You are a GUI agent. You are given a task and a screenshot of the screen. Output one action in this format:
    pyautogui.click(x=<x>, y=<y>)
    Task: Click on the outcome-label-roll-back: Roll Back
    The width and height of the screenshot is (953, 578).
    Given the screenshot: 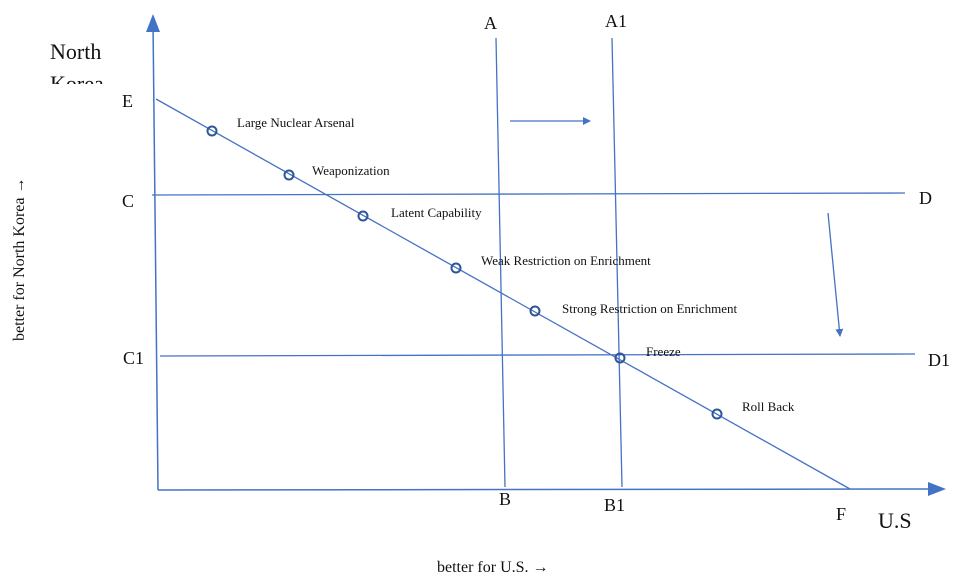 What is the action you would take?
    pyautogui.click(x=768, y=406)
    